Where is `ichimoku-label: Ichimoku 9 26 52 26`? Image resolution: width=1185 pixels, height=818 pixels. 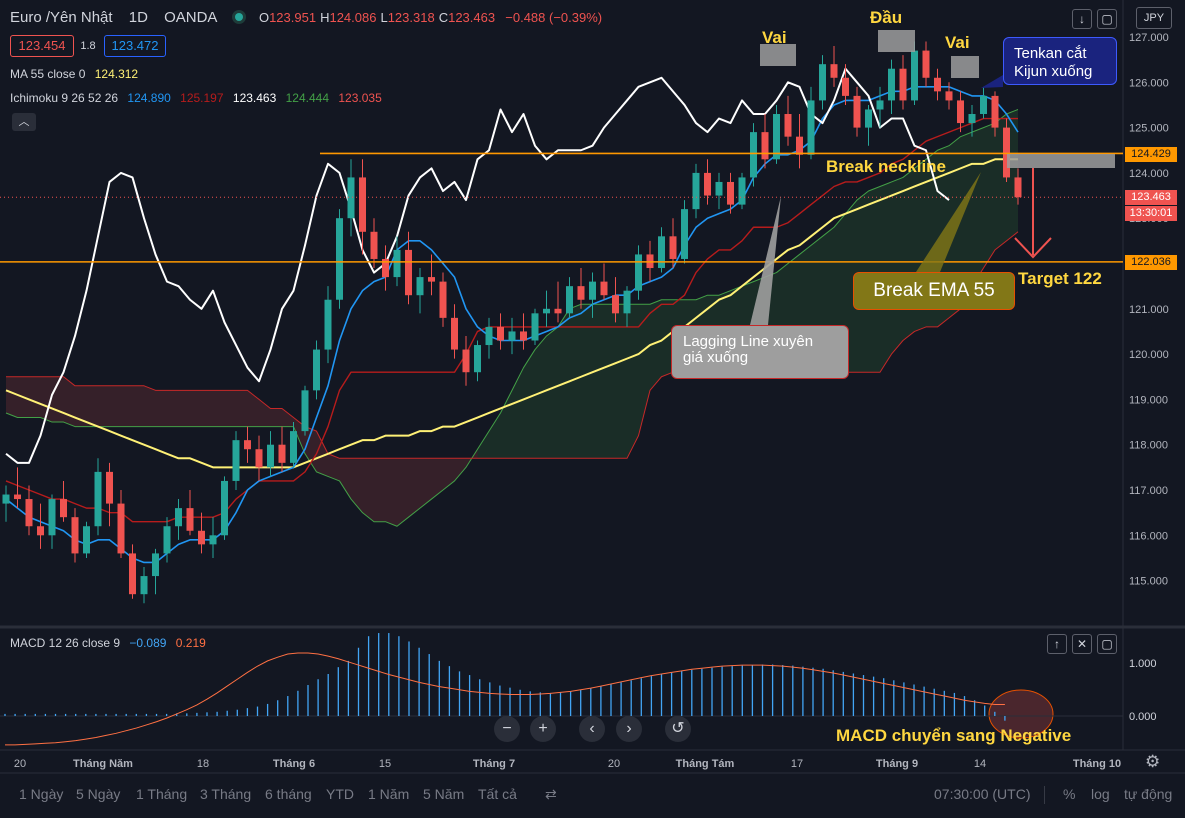
ichimoku-label: Ichimoku 9 26 52 26 is located at coordinates (64, 98).